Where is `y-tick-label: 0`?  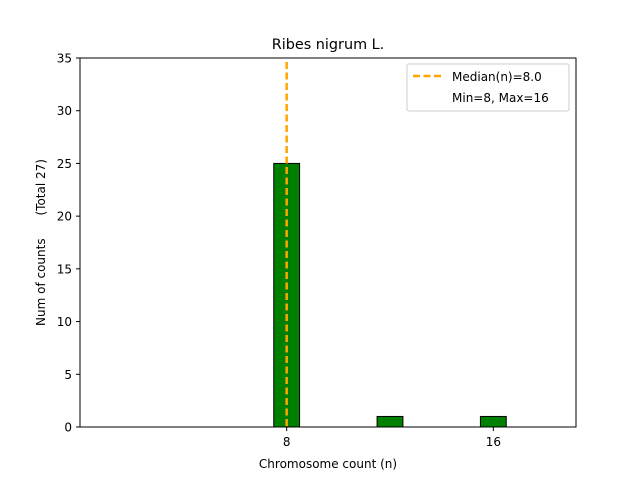 y-tick-label: 0 is located at coordinates (68, 428).